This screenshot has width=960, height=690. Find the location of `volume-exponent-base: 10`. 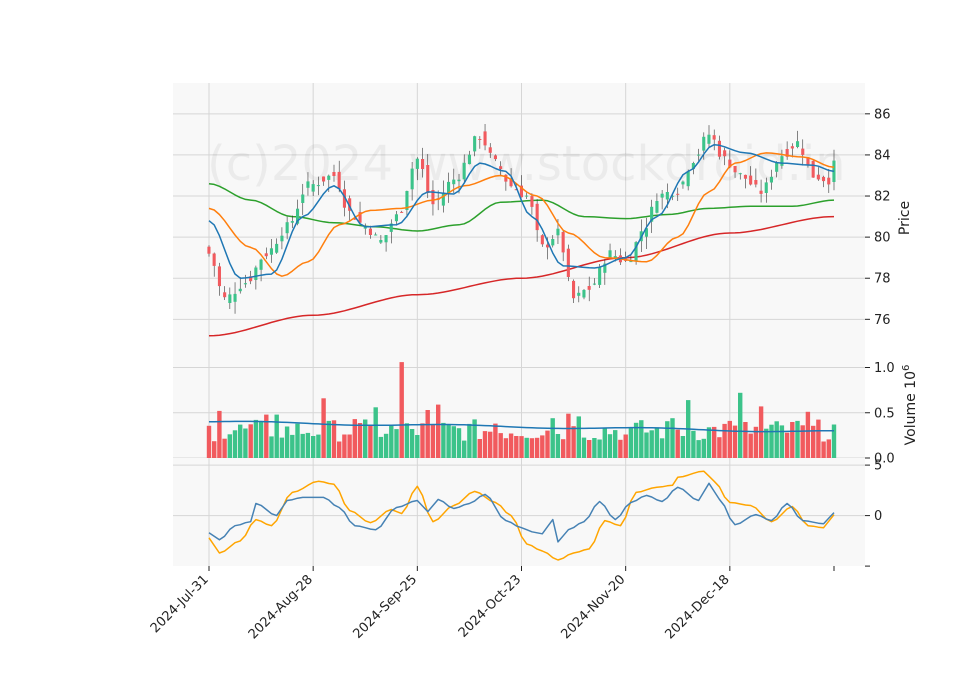

volume-exponent-base: 10 is located at coordinates (911, 380).